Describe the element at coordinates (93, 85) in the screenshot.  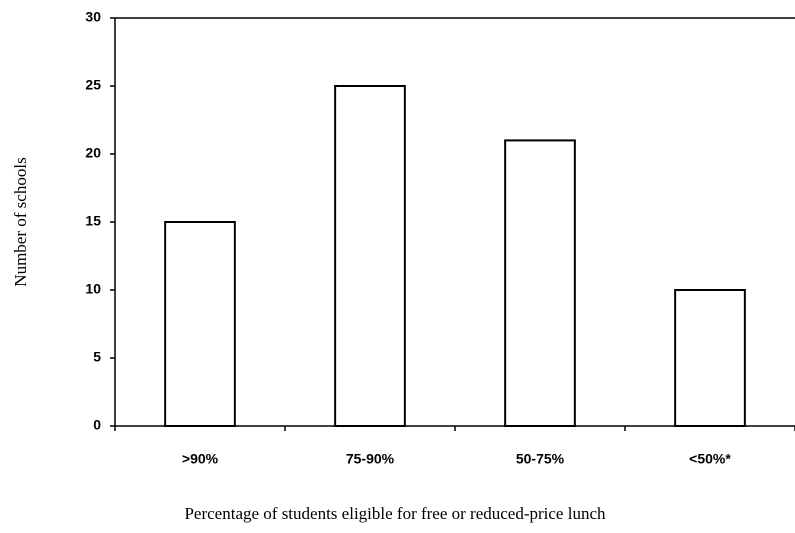
I see `y-tick-label: 25` at that location.